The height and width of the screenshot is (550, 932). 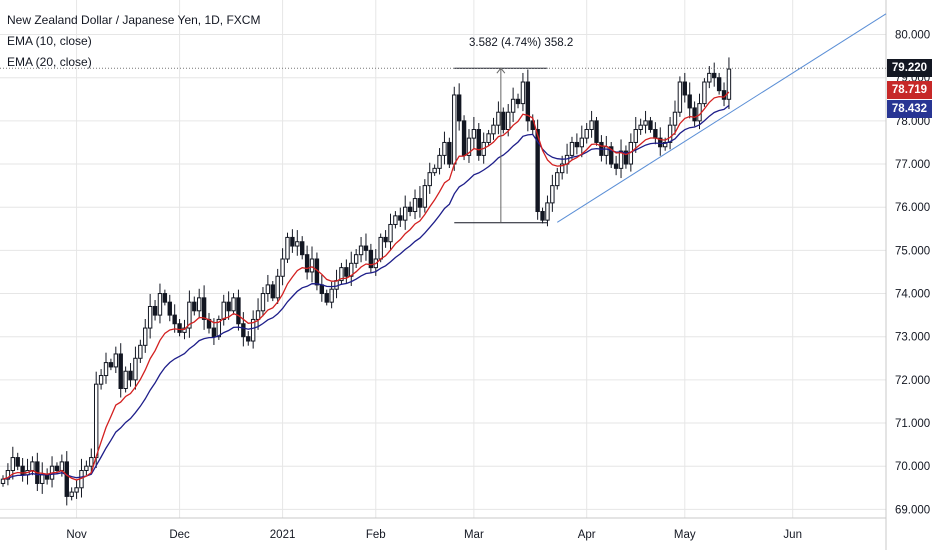 I want to click on y-tick-label: 78.000, so click(x=912, y=122).